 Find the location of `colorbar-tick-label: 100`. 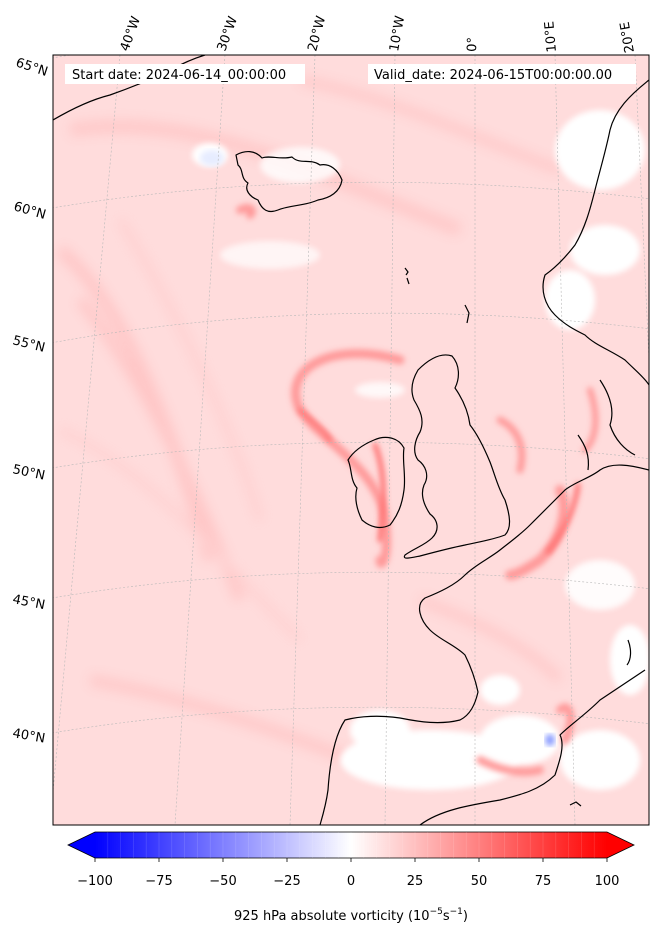

colorbar-tick-label: 100 is located at coordinates (607, 881).